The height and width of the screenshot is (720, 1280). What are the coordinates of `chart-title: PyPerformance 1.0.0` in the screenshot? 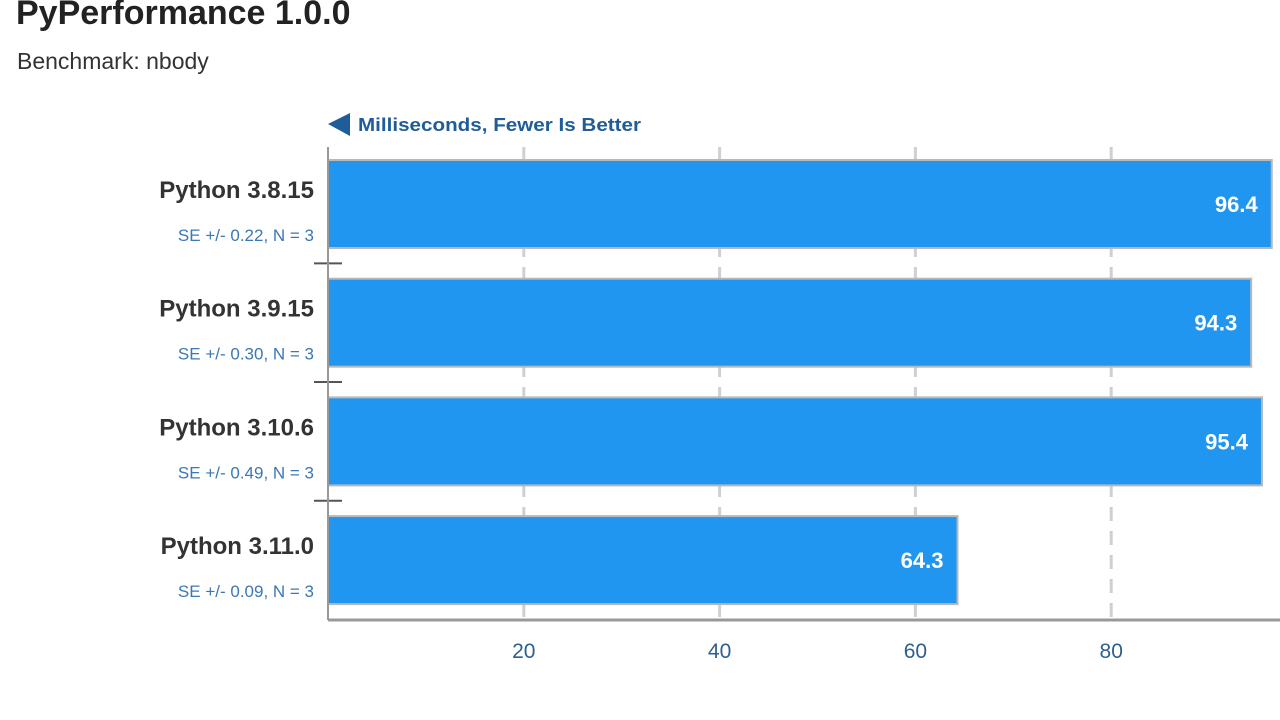 It's located at (183, 16).